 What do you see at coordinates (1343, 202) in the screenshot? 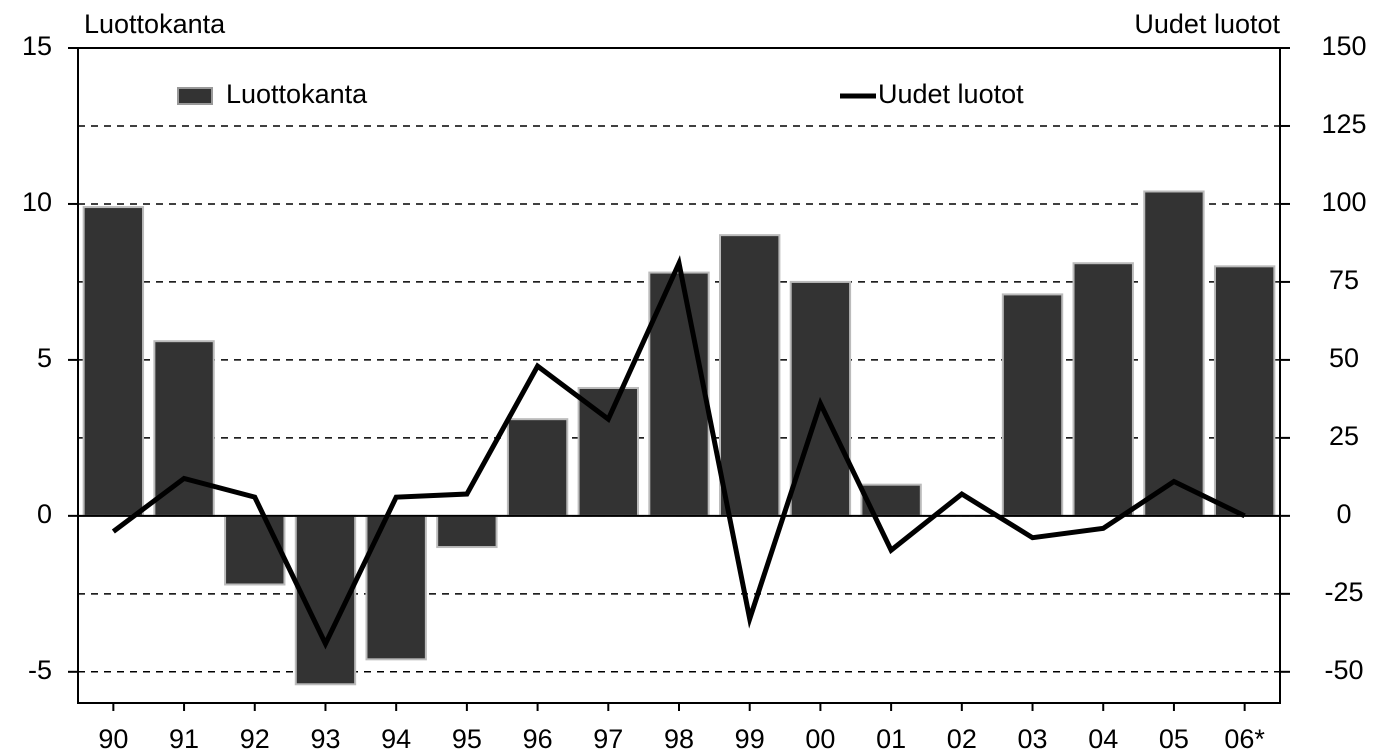
I see `y2-tick-label: 100` at bounding box center [1343, 202].